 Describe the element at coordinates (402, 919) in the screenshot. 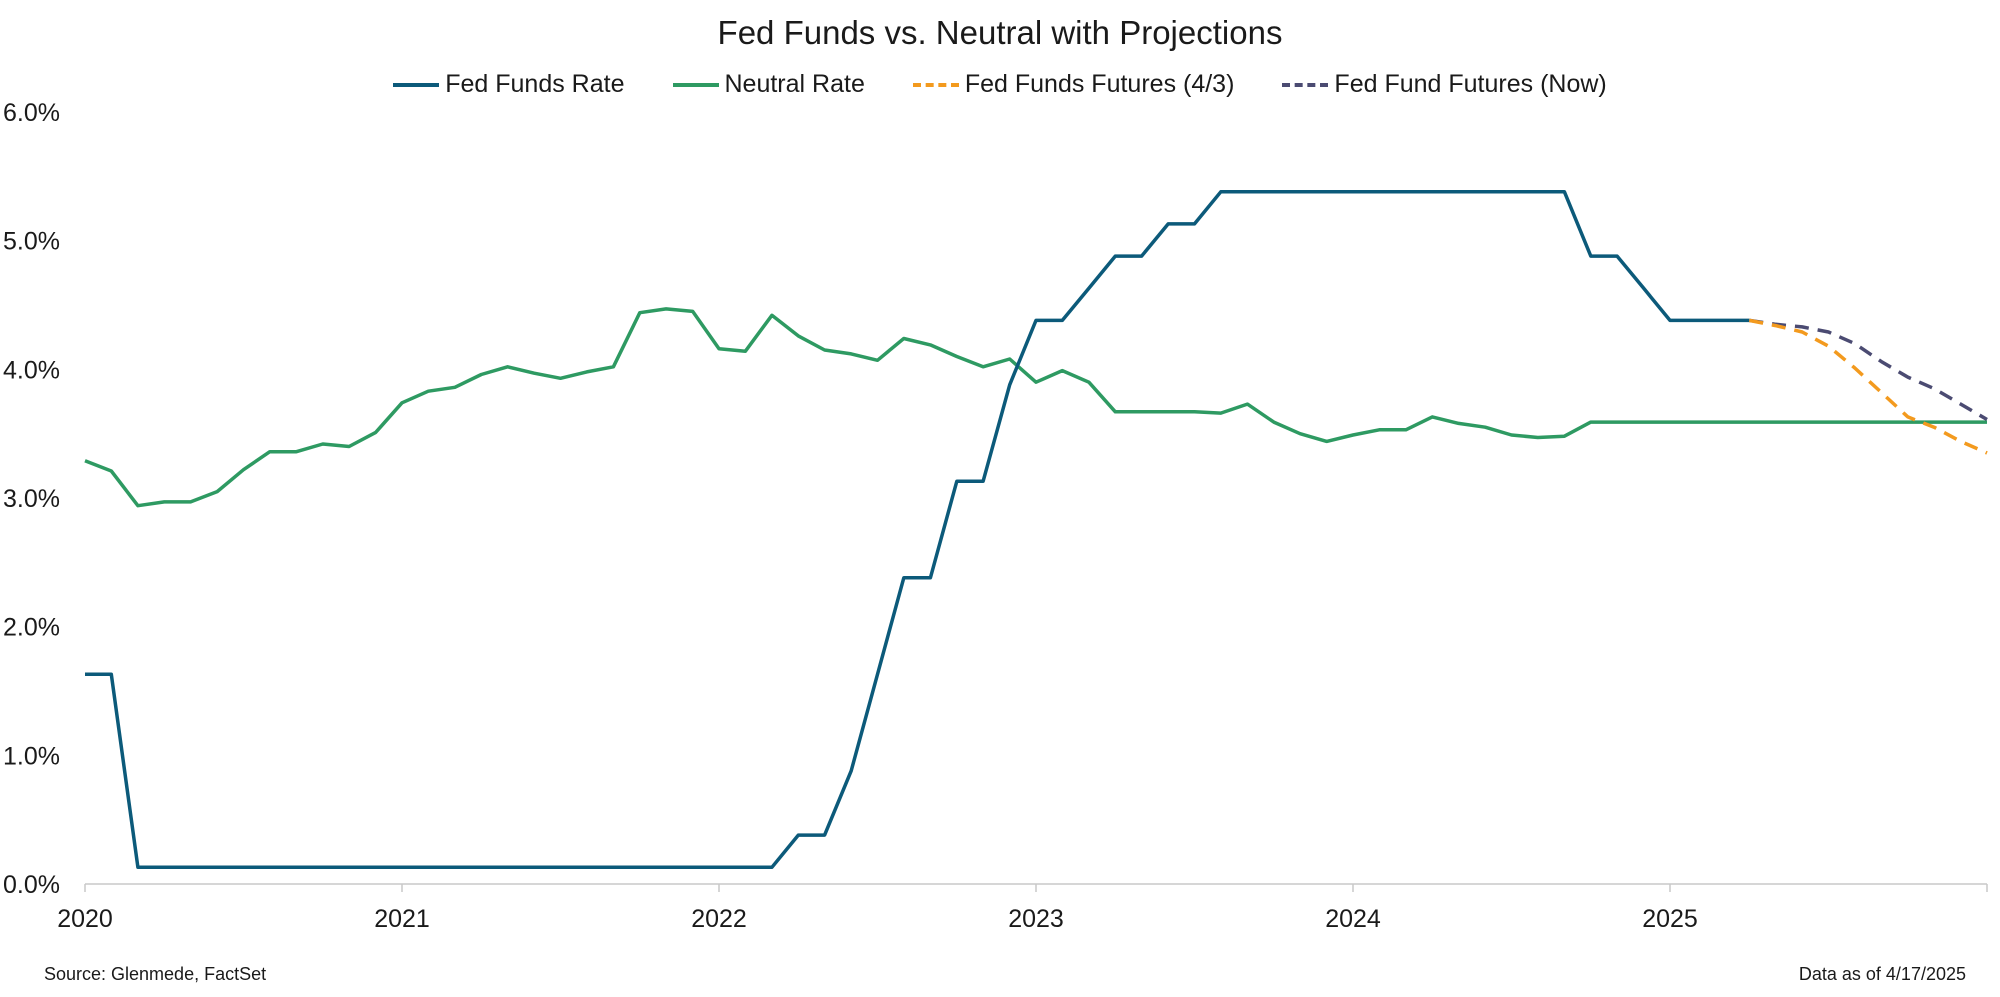

I see `x-tick-label: 2021` at that location.